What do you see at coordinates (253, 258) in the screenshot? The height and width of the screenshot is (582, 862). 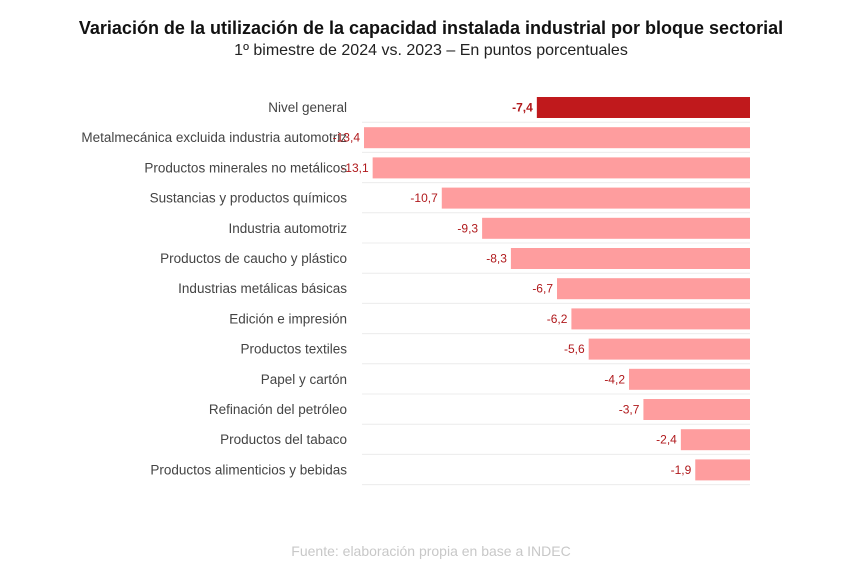 I see `category-label: Productos de caucho y plástico` at bounding box center [253, 258].